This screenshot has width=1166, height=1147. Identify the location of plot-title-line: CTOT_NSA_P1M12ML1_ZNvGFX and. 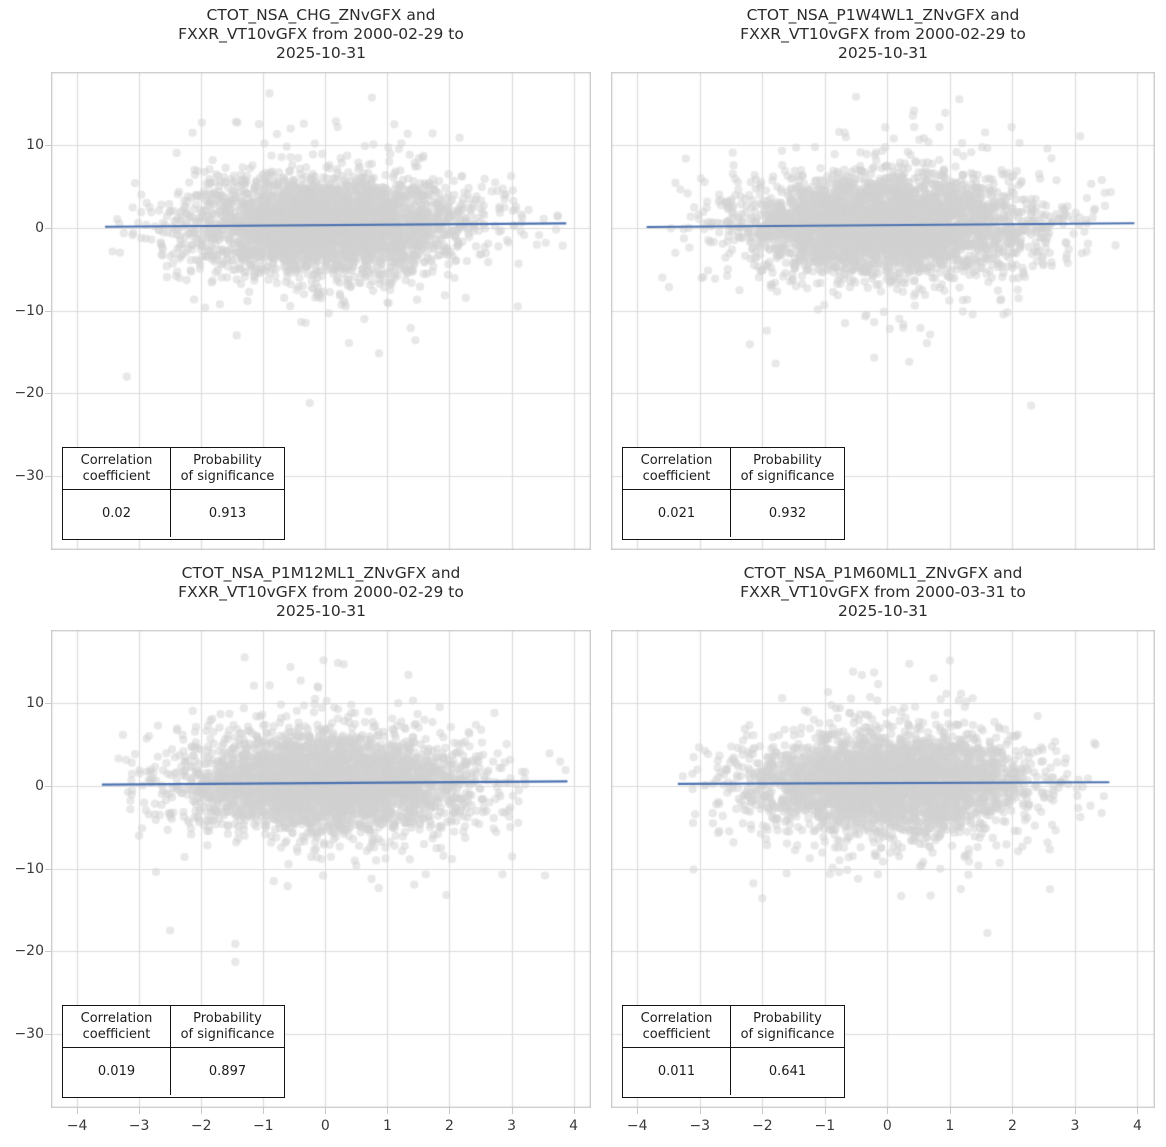
(321, 573).